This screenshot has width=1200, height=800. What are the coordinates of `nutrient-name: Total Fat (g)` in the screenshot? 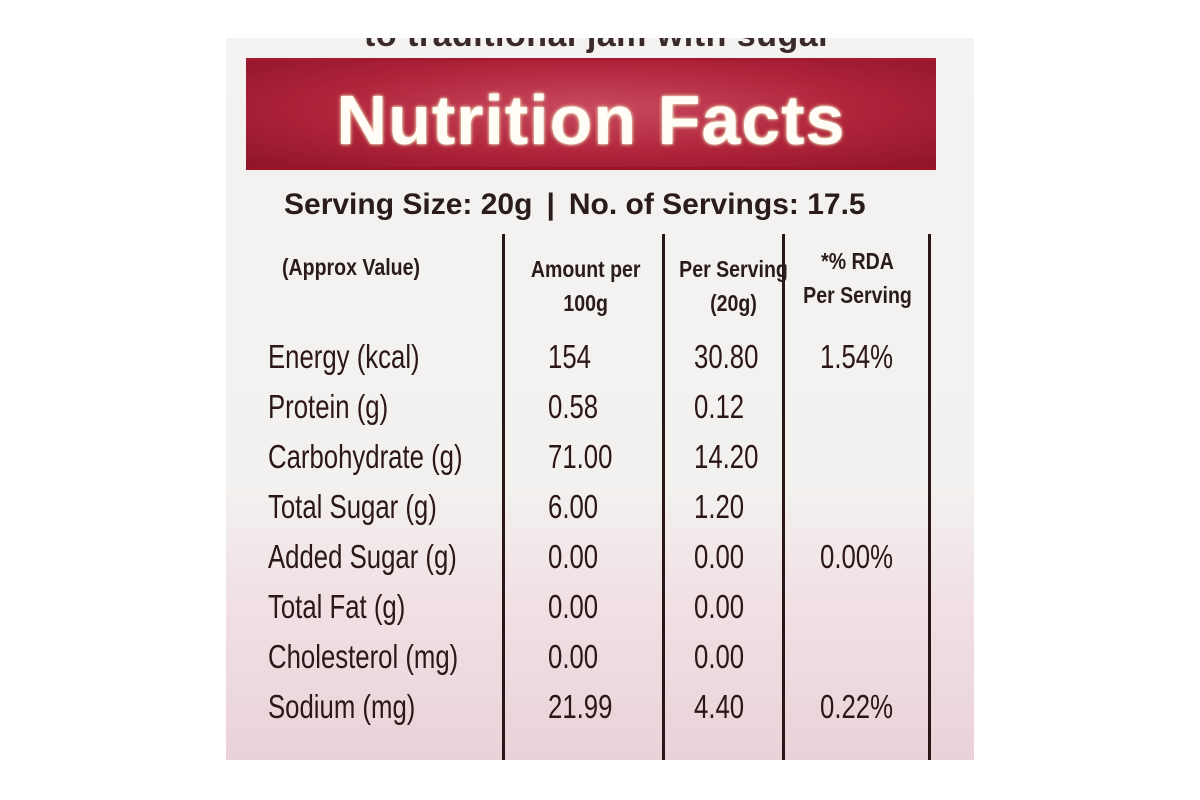 It's located at (337, 606).